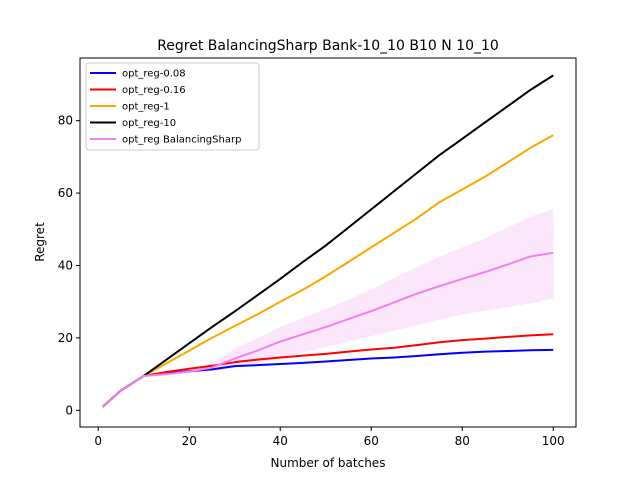 The width and height of the screenshot is (640, 480). What do you see at coordinates (65, 338) in the screenshot?
I see `y-tick-label-1: 20` at bounding box center [65, 338].